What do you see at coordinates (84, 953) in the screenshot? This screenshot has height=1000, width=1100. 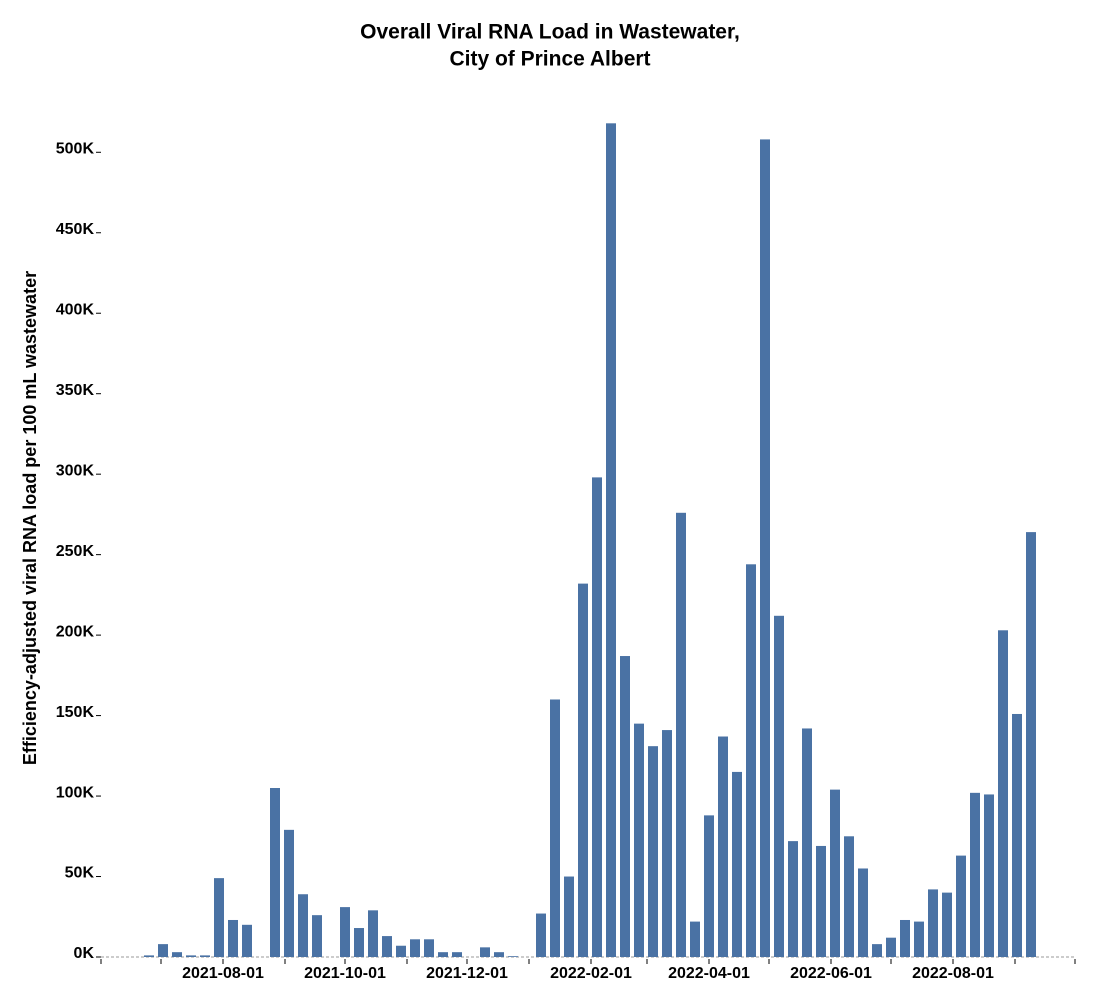 I see `y-tick-label: 0K` at bounding box center [84, 953].